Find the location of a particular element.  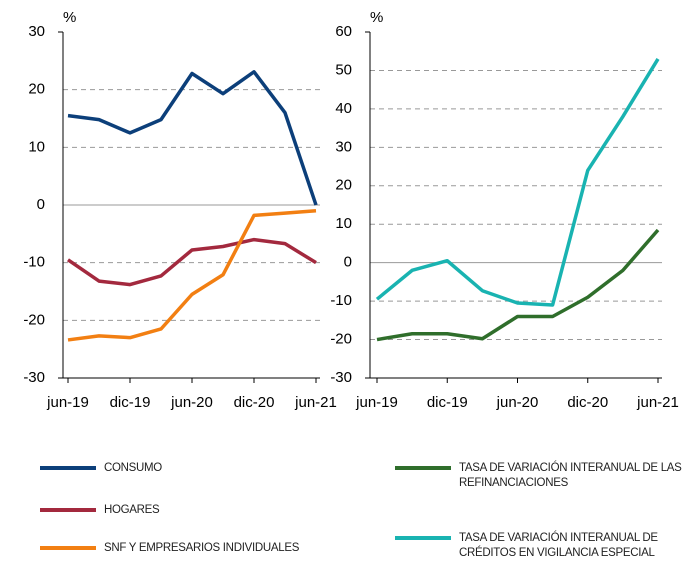

legend-entry: SNF Y EMPRESARIOS INDIVIDUALES is located at coordinates (190, 548).